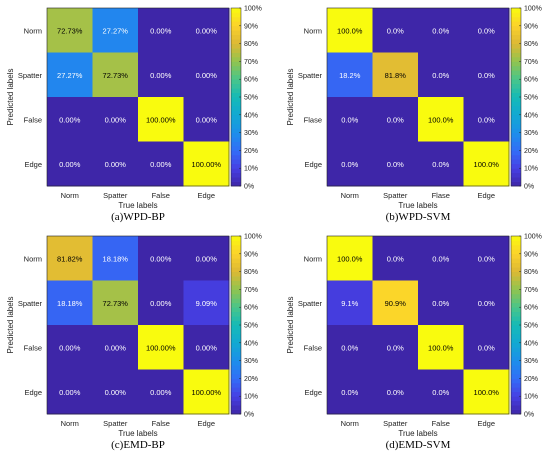 This screenshot has height=468, width=550. I want to click on cell-value-label: 18.2%, so click(350, 75).